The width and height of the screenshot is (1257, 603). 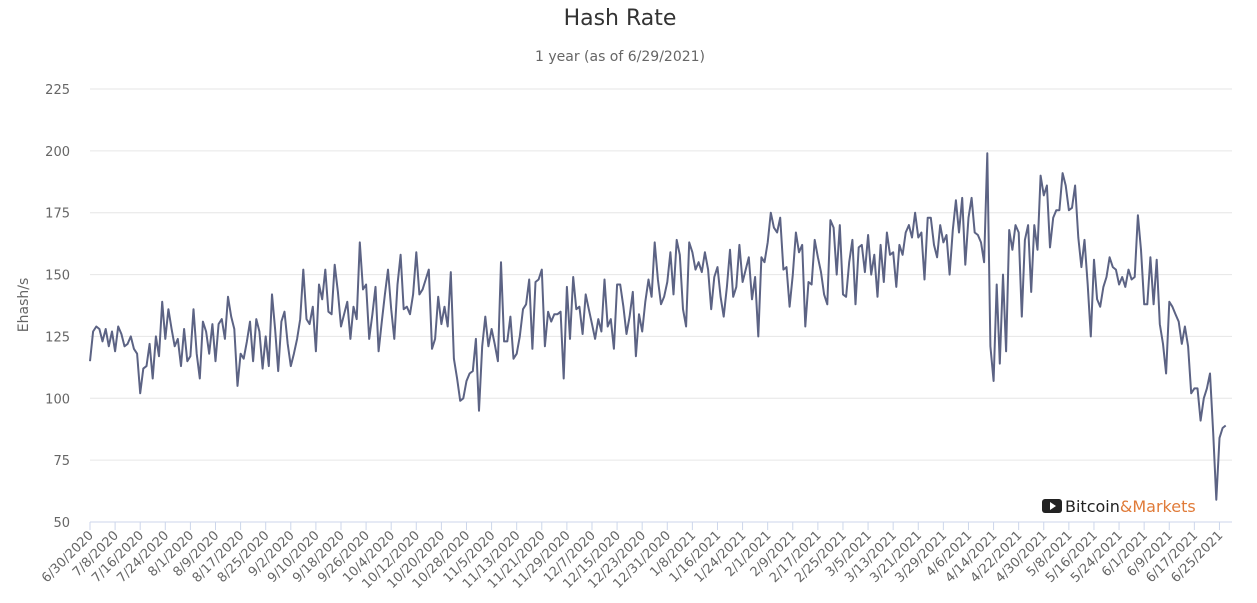 What do you see at coordinates (61, 461) in the screenshot?
I see `y-tick-label: 75` at bounding box center [61, 461].